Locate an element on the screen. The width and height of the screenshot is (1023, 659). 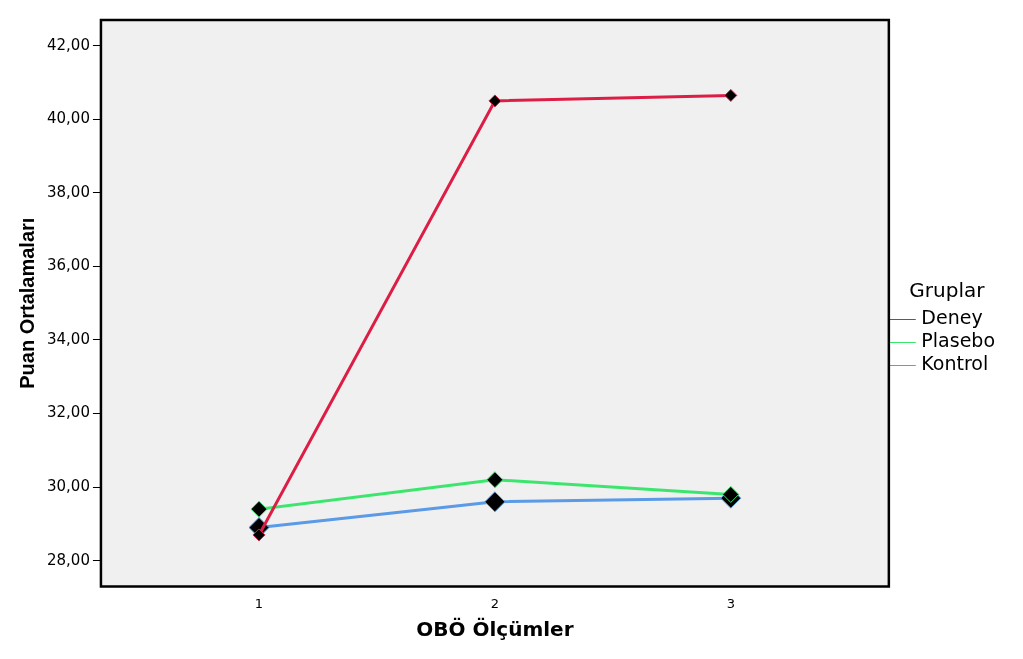
y-tick-label: 36,00 is located at coordinates (68, 265).